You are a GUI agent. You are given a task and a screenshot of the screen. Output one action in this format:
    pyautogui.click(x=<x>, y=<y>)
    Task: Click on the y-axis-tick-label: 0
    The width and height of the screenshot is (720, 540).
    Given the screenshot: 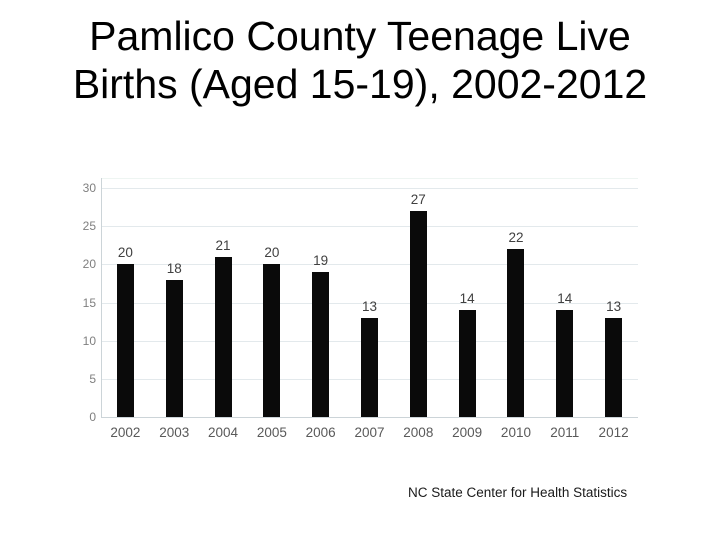 What is the action you would take?
    pyautogui.click(x=92, y=417)
    